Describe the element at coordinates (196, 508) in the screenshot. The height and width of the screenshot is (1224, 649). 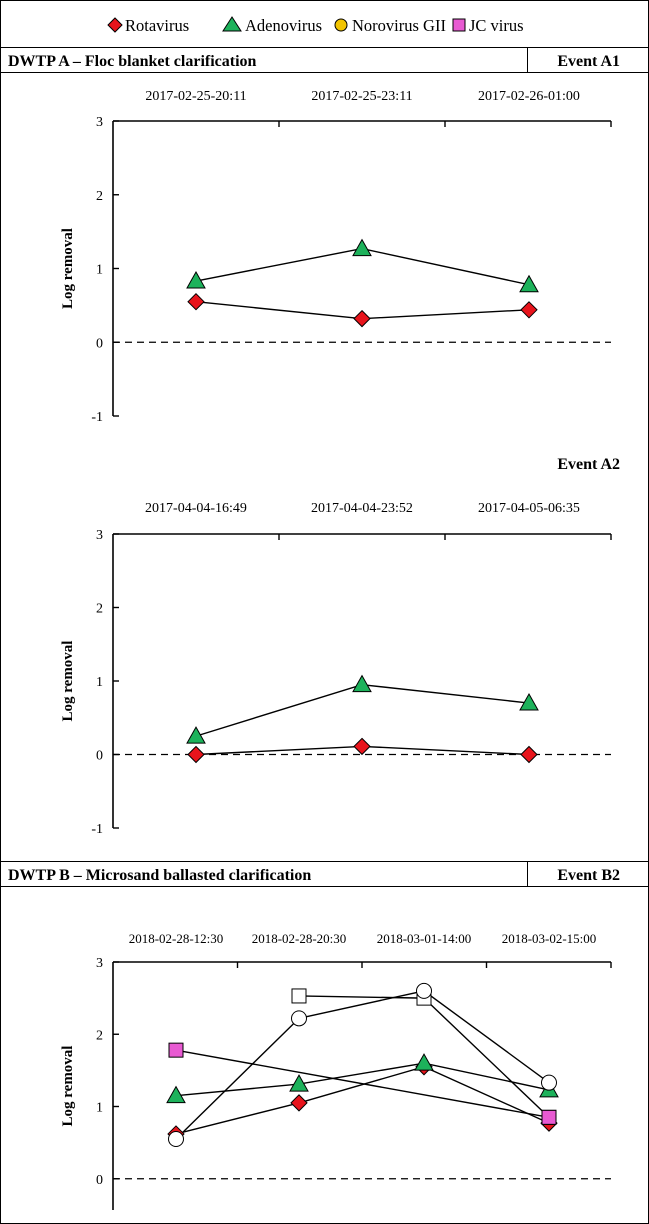
I see `x-tick-label: 2017-04-04-16:49` at that location.